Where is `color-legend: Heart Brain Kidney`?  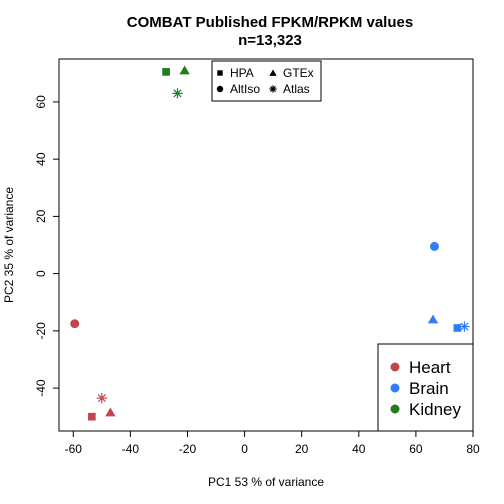
color-legend: Heart Brain Kidney is located at coordinates (425, 387).